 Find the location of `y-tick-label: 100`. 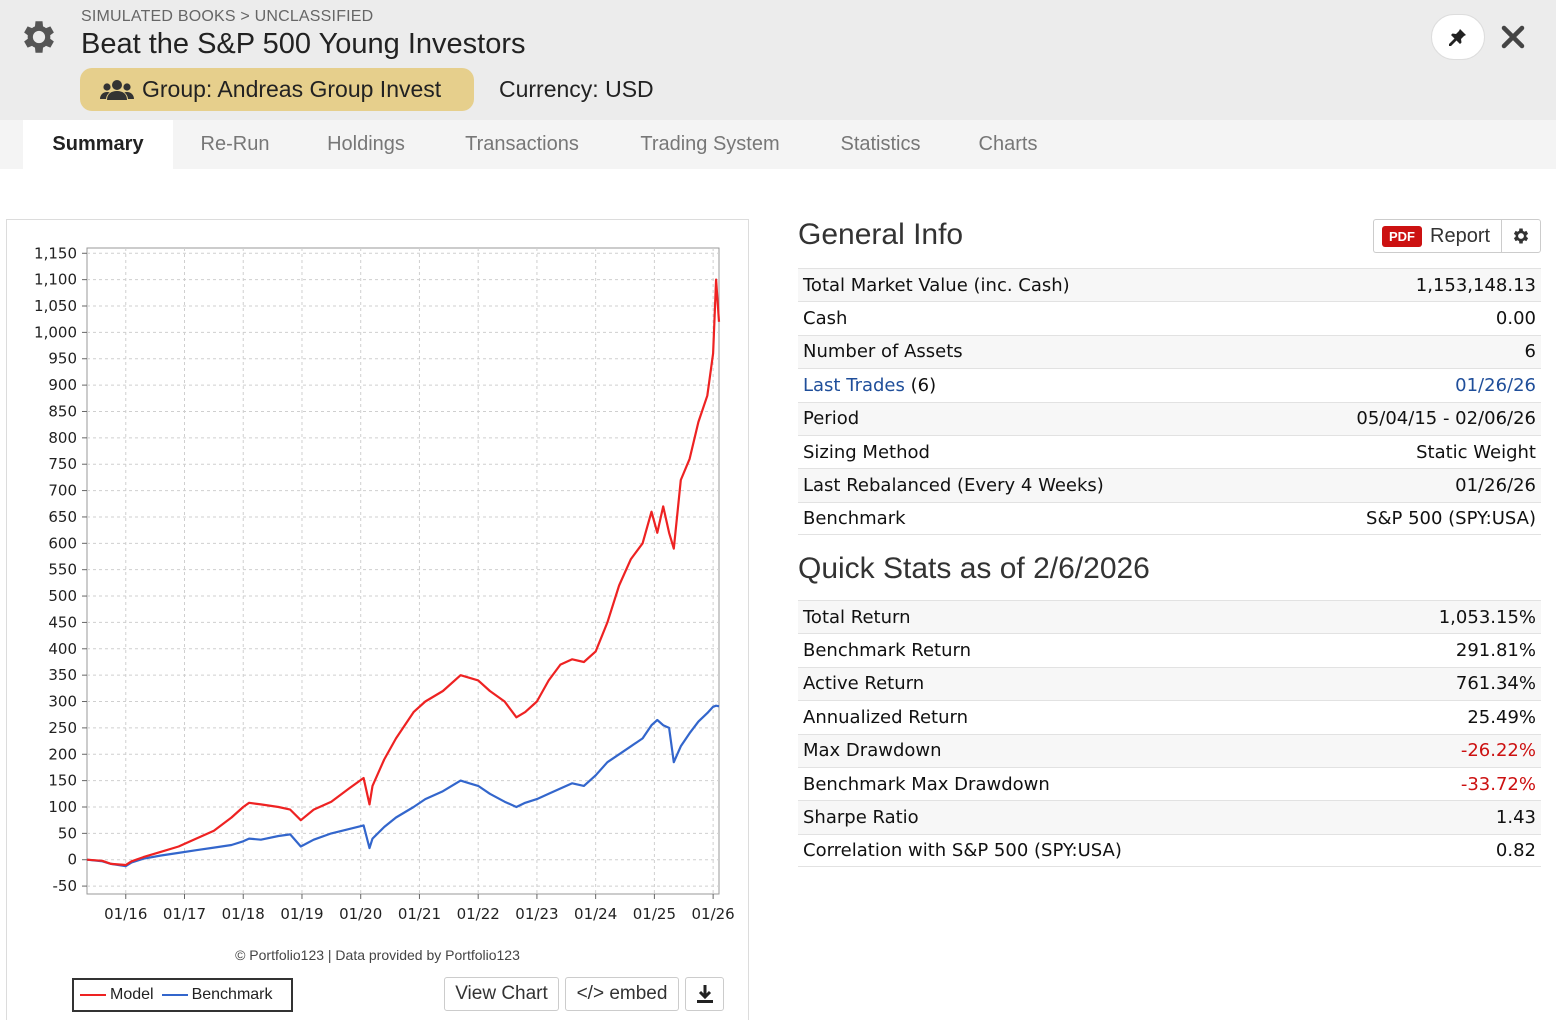

y-tick-label: 100 is located at coordinates (62, 807).